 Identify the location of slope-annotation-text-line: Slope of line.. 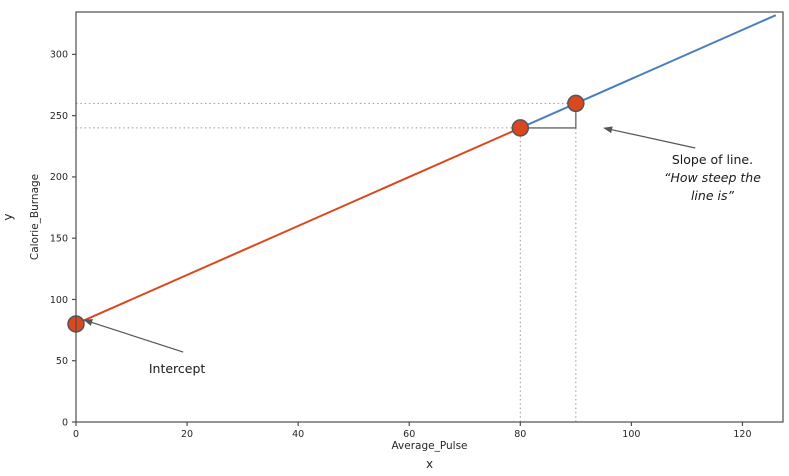
(712, 159).